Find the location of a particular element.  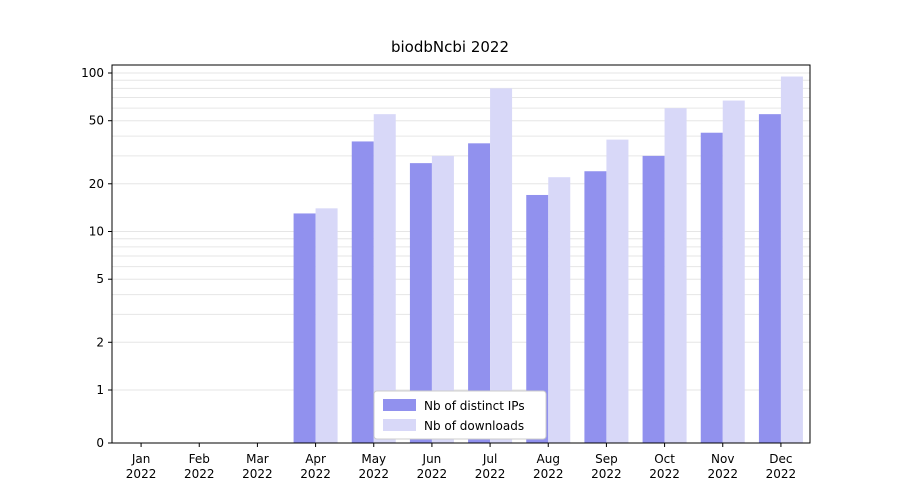

x-tick-label-month: Sep is located at coordinates (606, 459).